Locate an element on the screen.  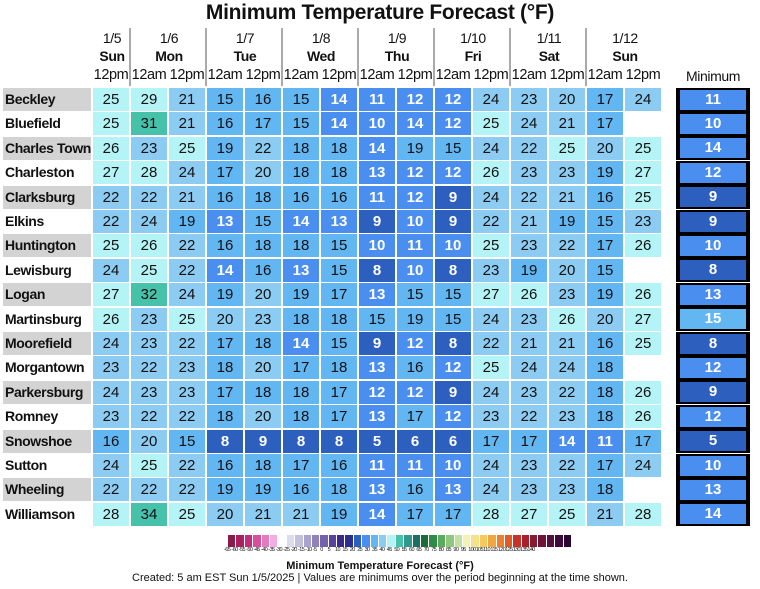
minimum-cell: 11 is located at coordinates (713, 99).